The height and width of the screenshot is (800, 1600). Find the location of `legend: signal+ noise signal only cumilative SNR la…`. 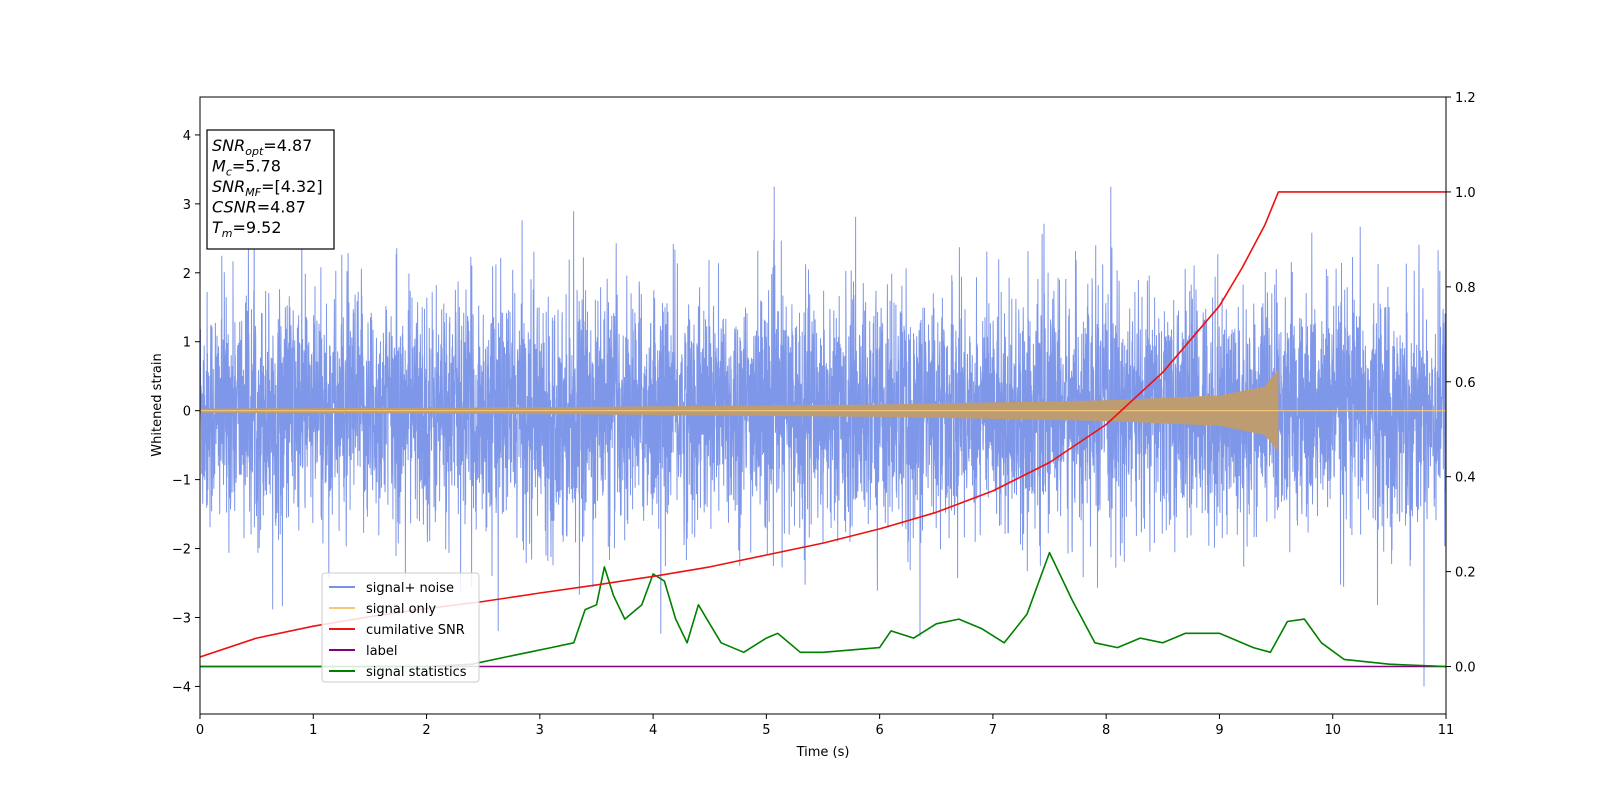

legend: signal+ noise signal only cumilative SNR la… is located at coordinates (400, 627).